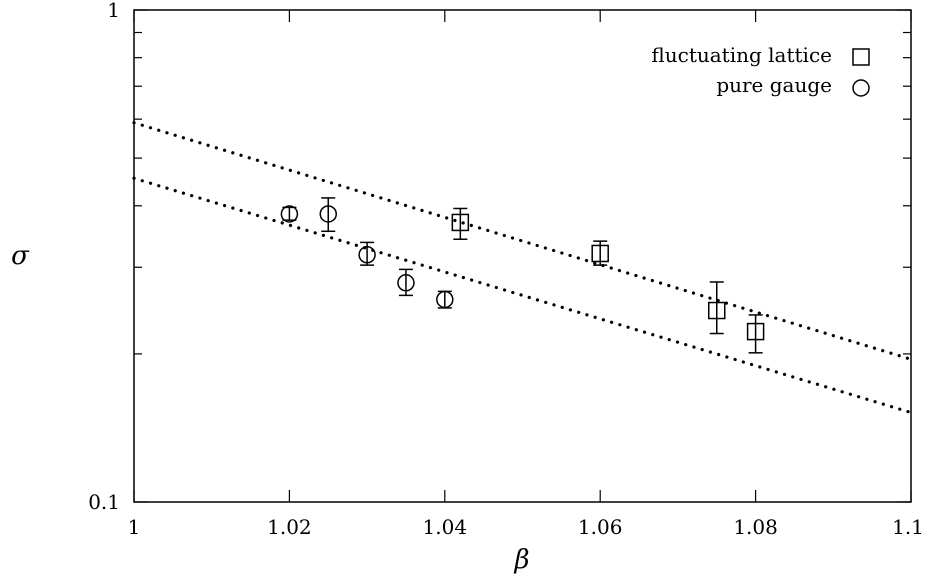 This screenshot has height=579, width=929. Describe the element at coordinates (445, 527) in the screenshot. I see `x-tick-label-1.04: 1.04` at that location.